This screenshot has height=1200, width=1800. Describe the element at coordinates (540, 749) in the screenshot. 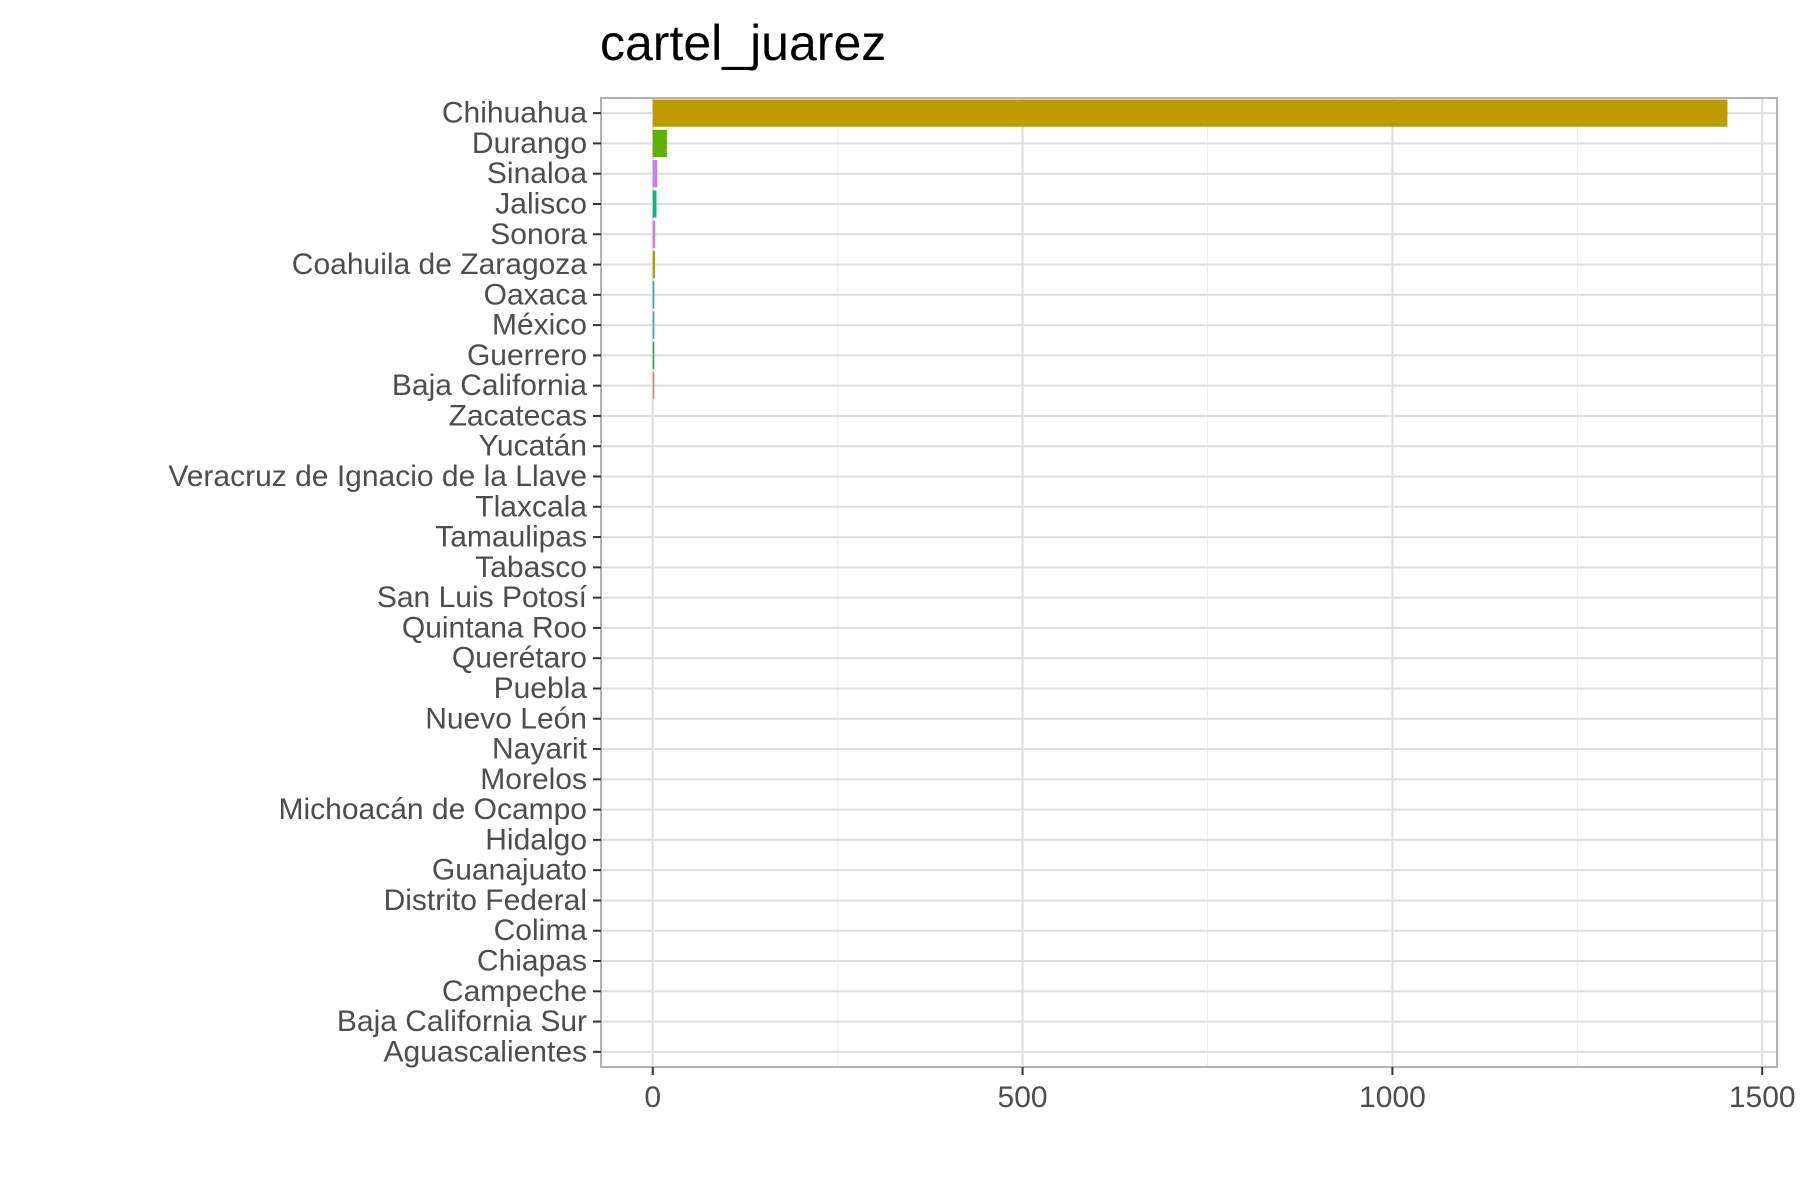

I see `y-tick-label: Nayarit` at that location.